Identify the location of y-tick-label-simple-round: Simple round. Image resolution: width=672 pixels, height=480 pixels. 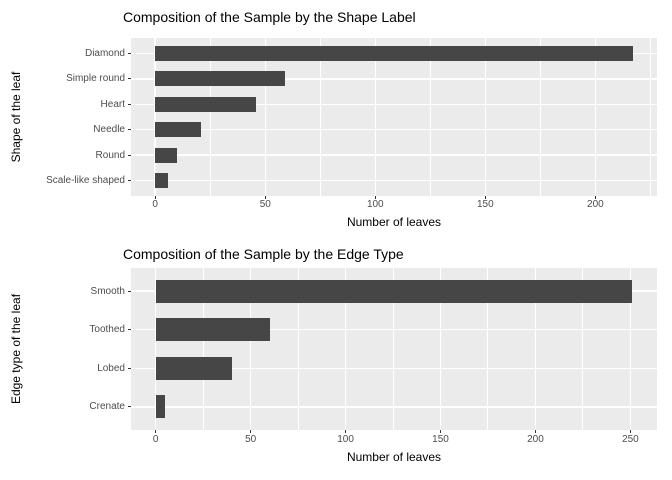
(95, 79).